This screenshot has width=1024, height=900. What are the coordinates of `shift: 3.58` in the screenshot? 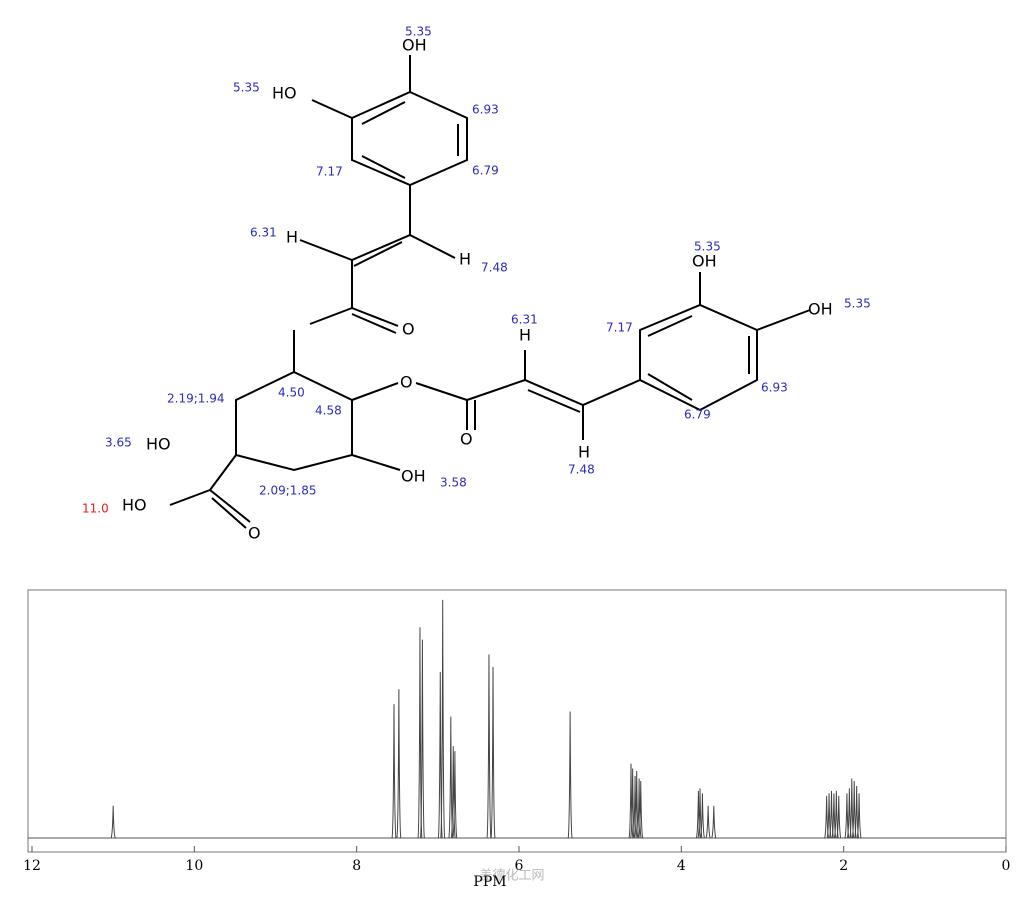 It's located at (453, 483).